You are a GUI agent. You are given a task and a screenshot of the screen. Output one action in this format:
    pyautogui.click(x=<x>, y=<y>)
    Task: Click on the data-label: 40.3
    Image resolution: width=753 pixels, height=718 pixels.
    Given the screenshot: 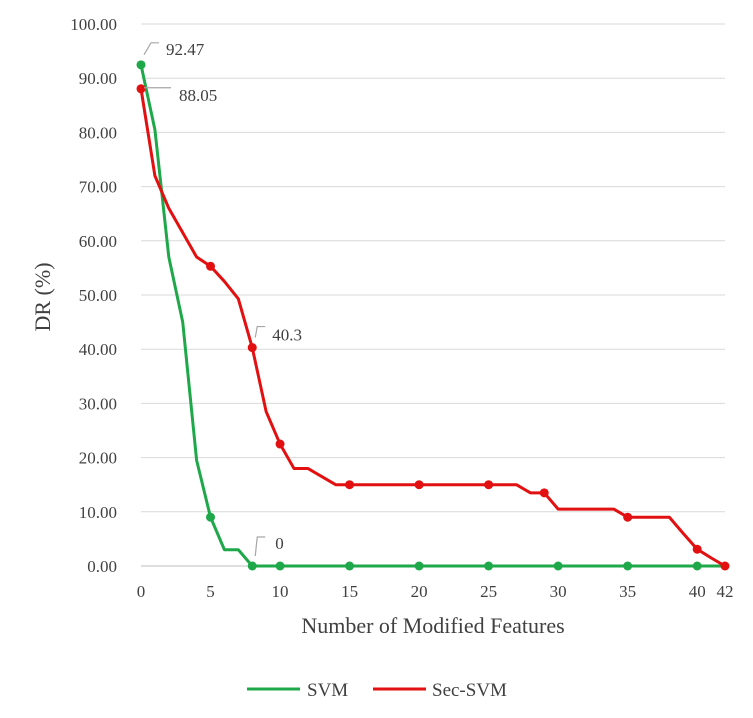 What is the action you would take?
    pyautogui.click(x=287, y=335)
    